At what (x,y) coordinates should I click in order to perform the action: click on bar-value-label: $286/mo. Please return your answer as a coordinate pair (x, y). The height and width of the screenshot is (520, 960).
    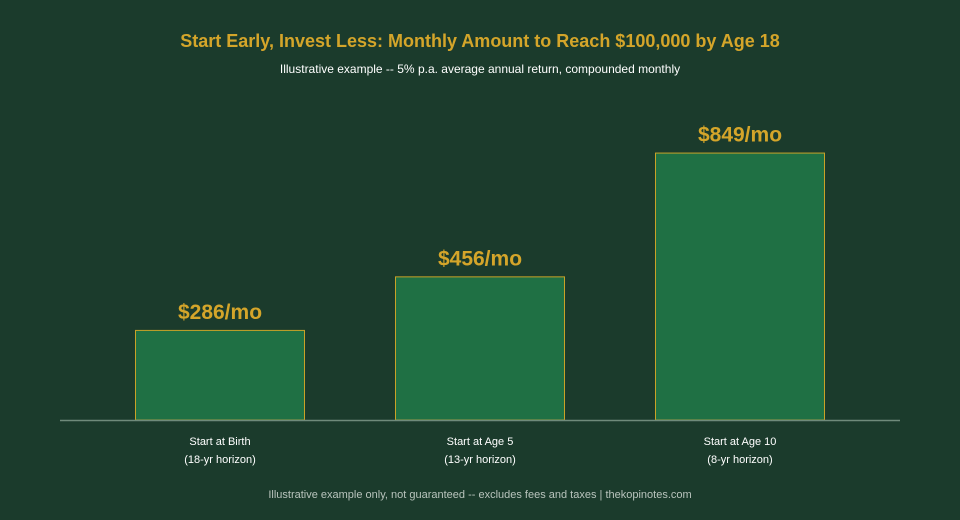
    Looking at the image, I should click on (220, 312).